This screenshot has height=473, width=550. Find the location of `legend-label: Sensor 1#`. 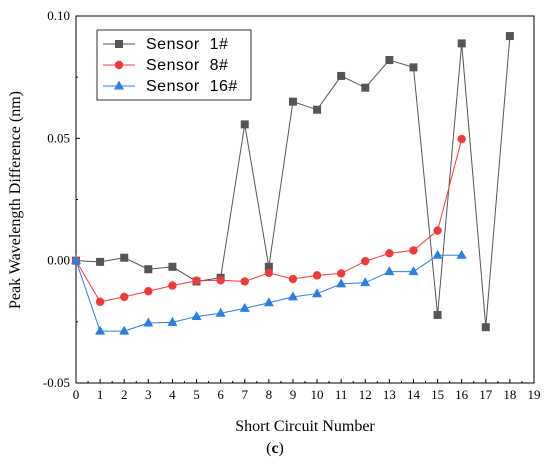

legend-label: Sensor 1# is located at coordinates (187, 44).